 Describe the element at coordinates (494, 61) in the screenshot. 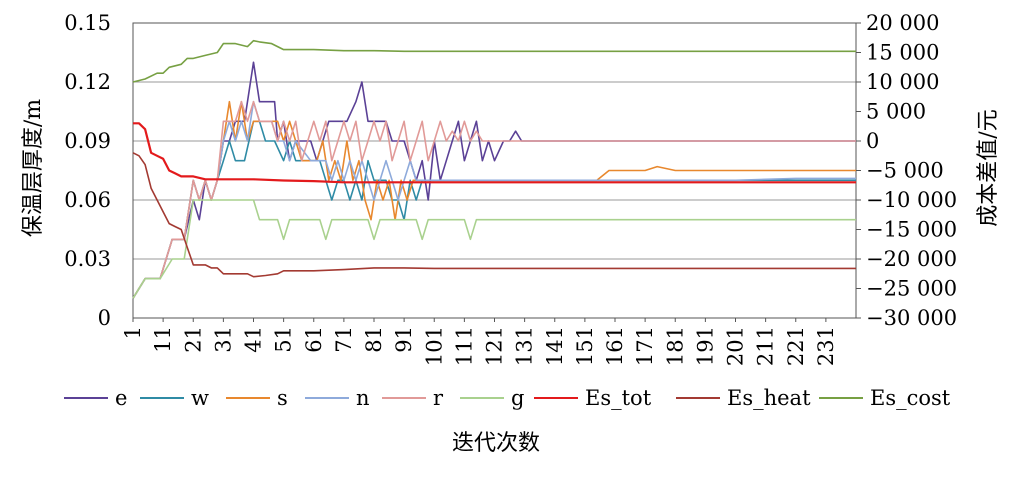

I see `series-line-es-cost` at that location.